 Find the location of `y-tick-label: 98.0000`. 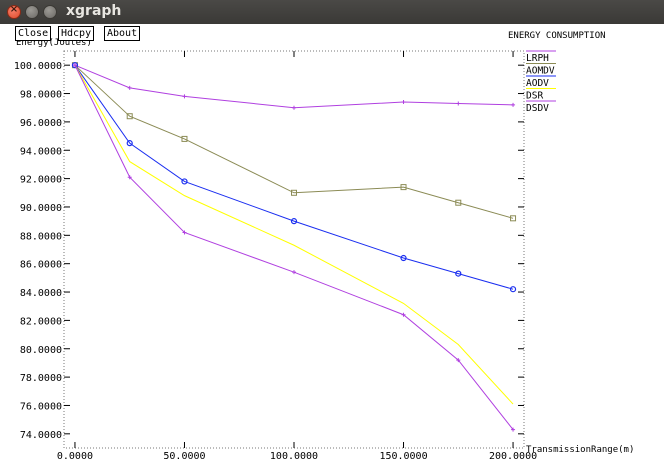

y-tick-label: 98.0000 is located at coordinates (41, 95).